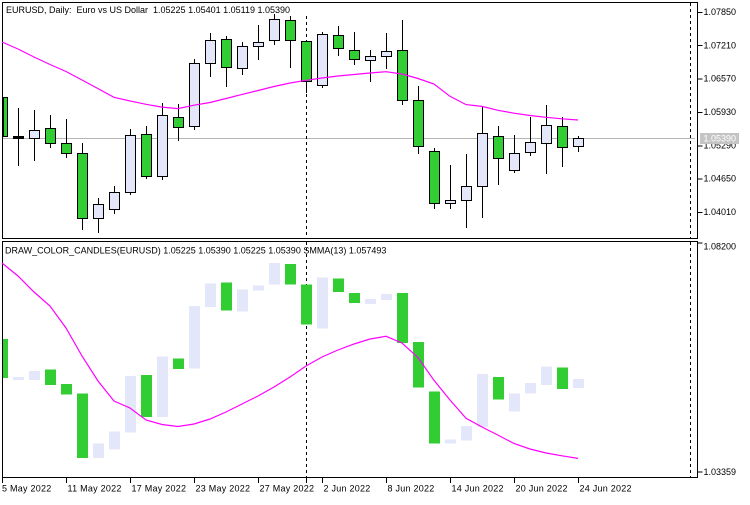 The height and width of the screenshot is (505, 750). What do you see at coordinates (720, 472) in the screenshot?
I see `svg-text: 1.03359` at bounding box center [720, 472].